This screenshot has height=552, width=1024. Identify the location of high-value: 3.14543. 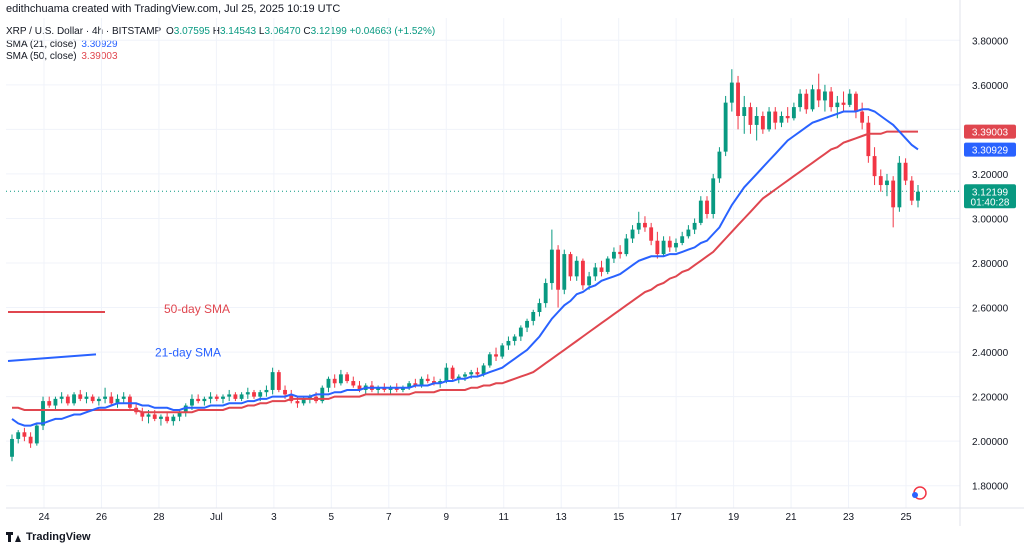
(238, 31).